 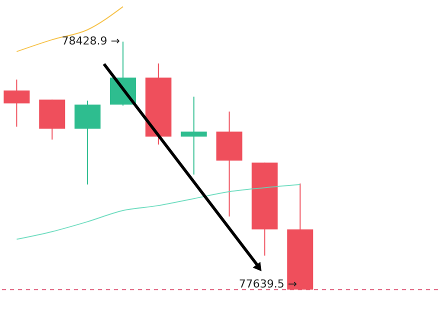 I want to click on annotation: 77639.5 →, so click(x=268, y=284).